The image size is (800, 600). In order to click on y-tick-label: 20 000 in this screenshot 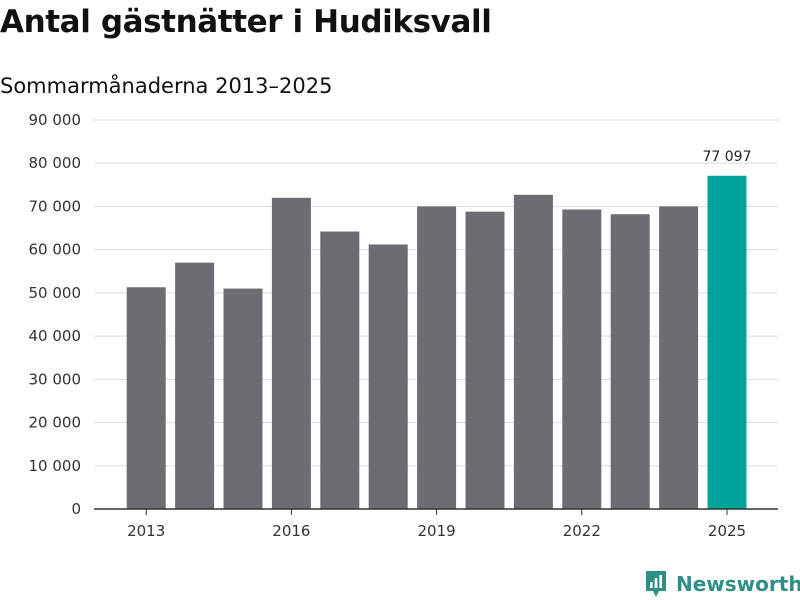, I will do `click(55, 423)`.